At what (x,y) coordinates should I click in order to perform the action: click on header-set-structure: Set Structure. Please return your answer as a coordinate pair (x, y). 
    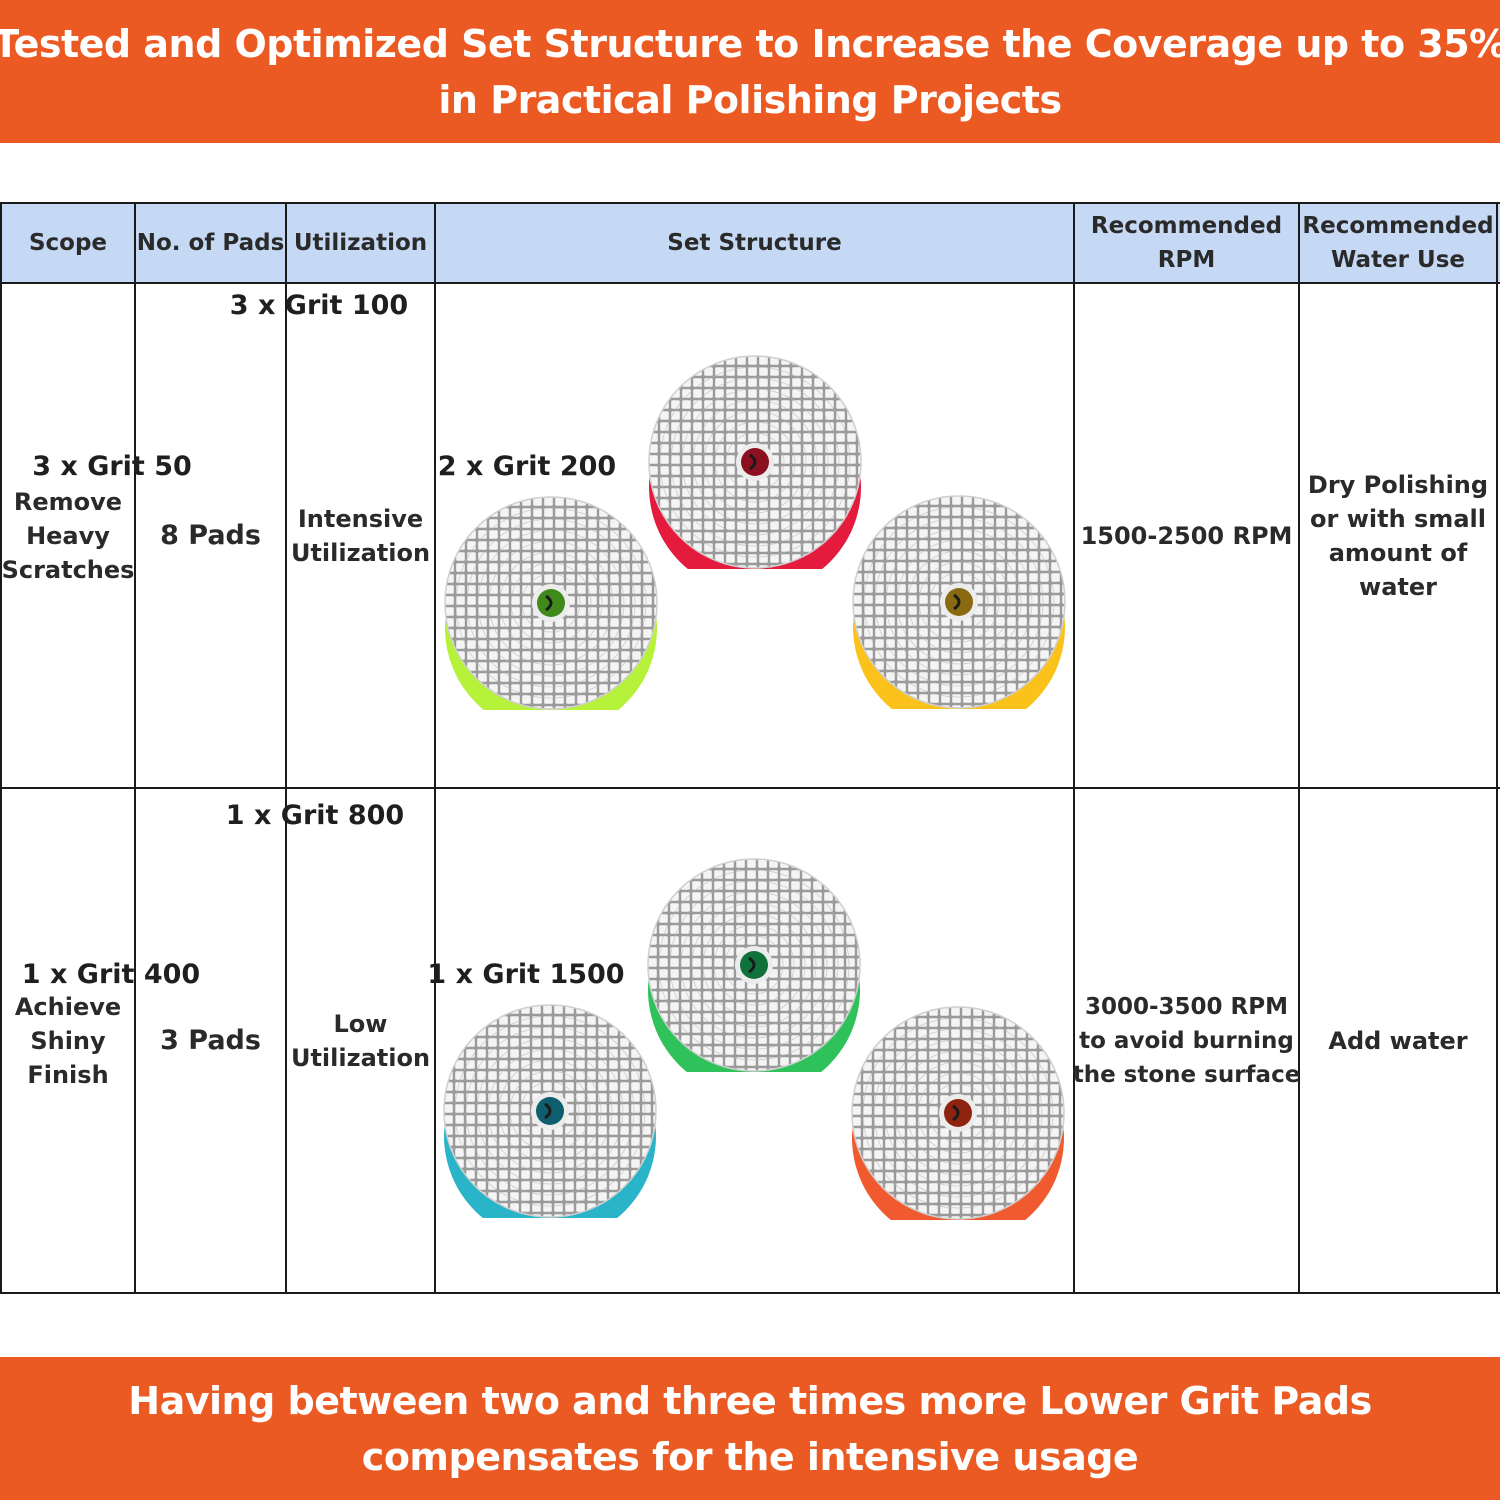
    Looking at the image, I should click on (754, 243).